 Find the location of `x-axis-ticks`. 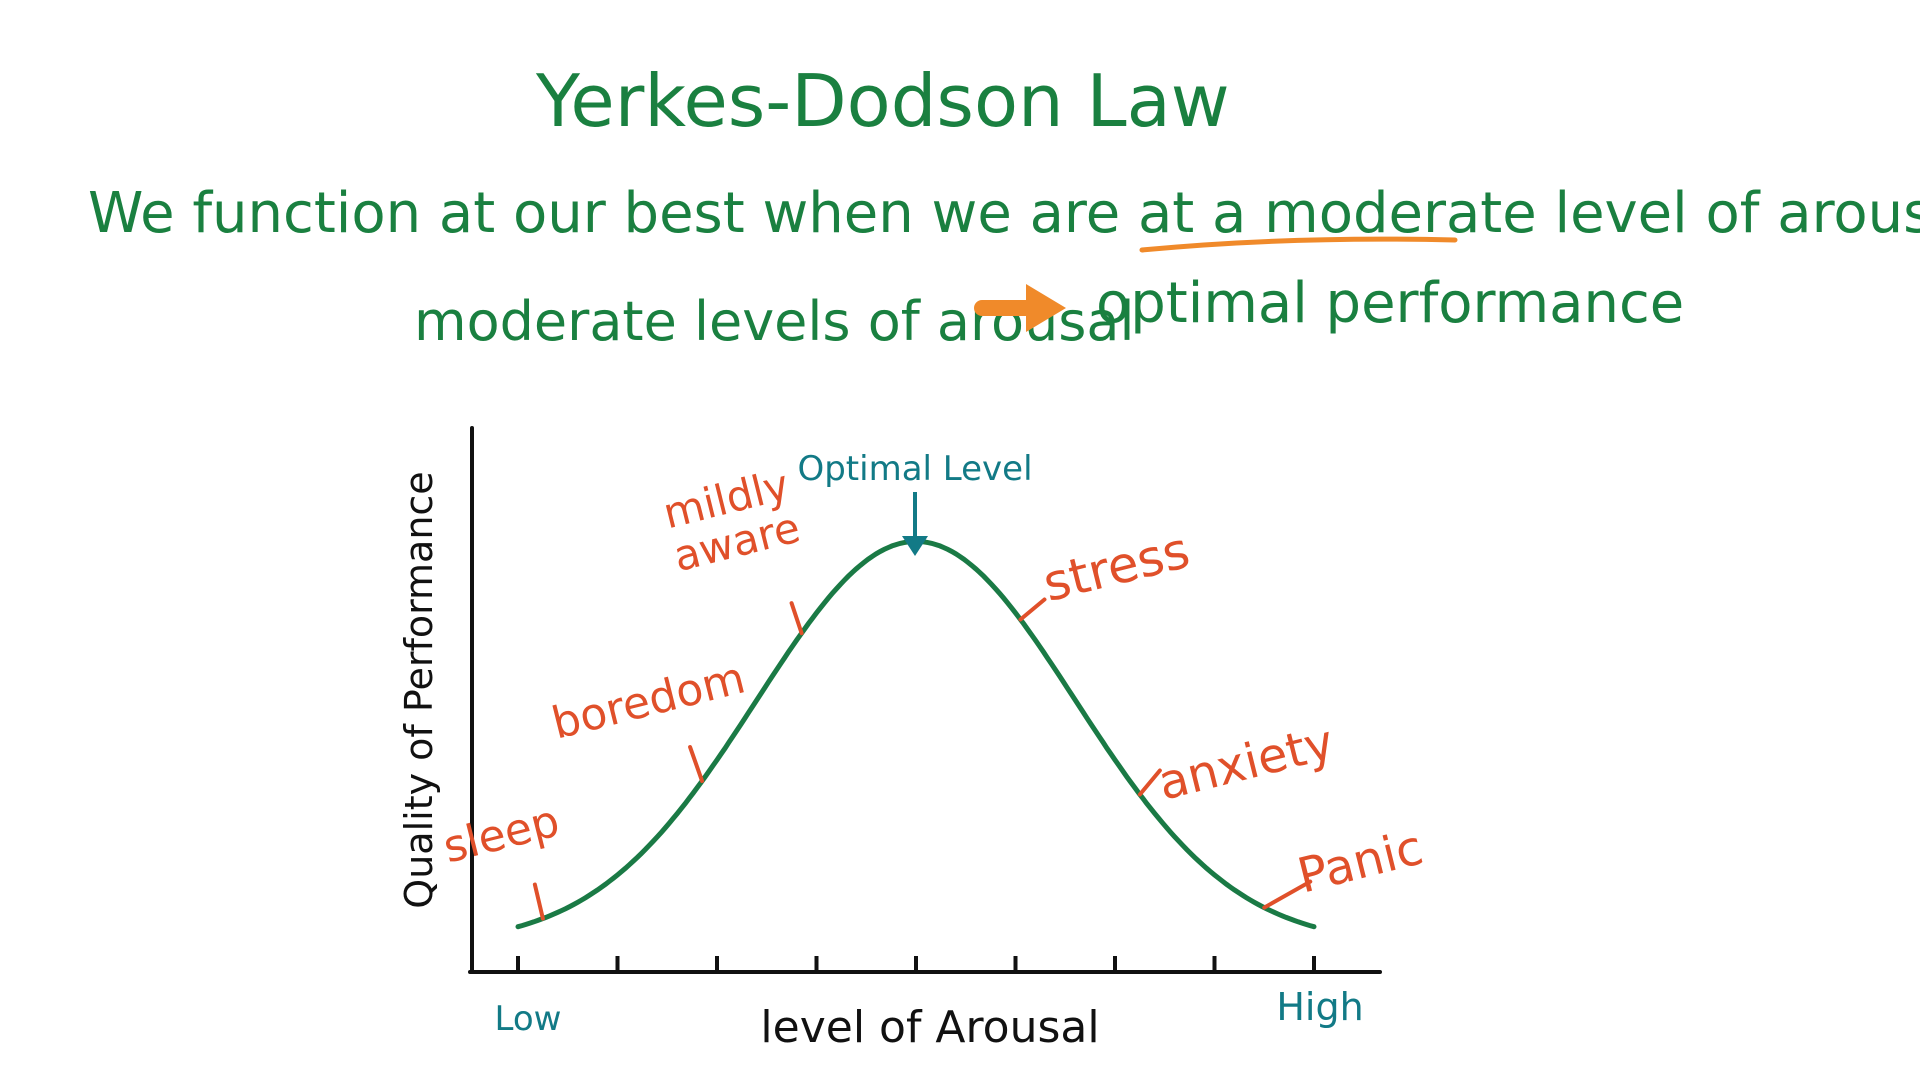

x-axis-ticks is located at coordinates (916, 964).